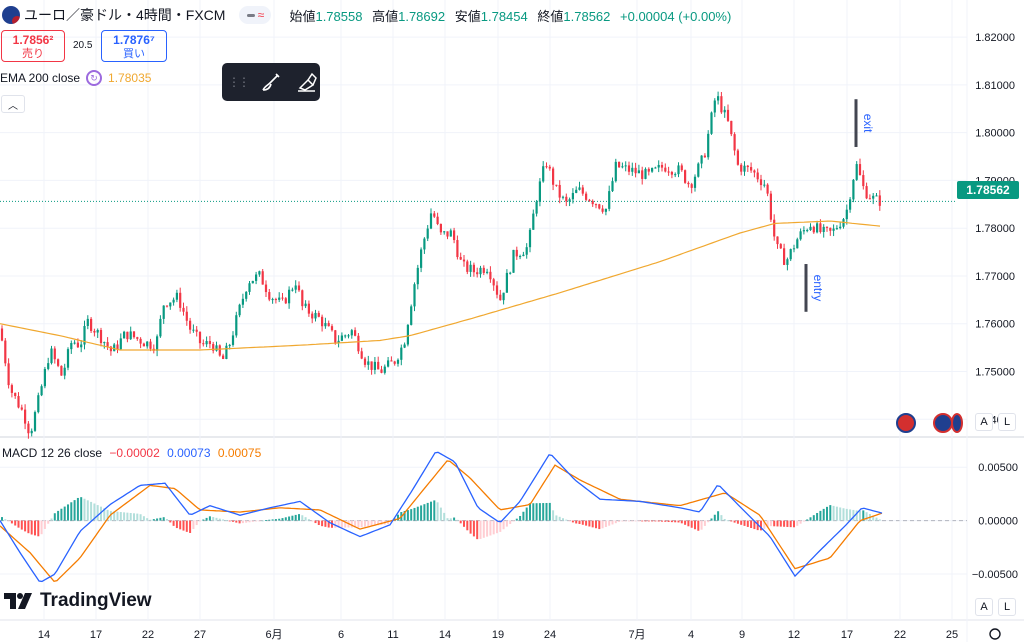  What do you see at coordinates (943, 423) in the screenshot?
I see `eur-event-icon` at bounding box center [943, 423].